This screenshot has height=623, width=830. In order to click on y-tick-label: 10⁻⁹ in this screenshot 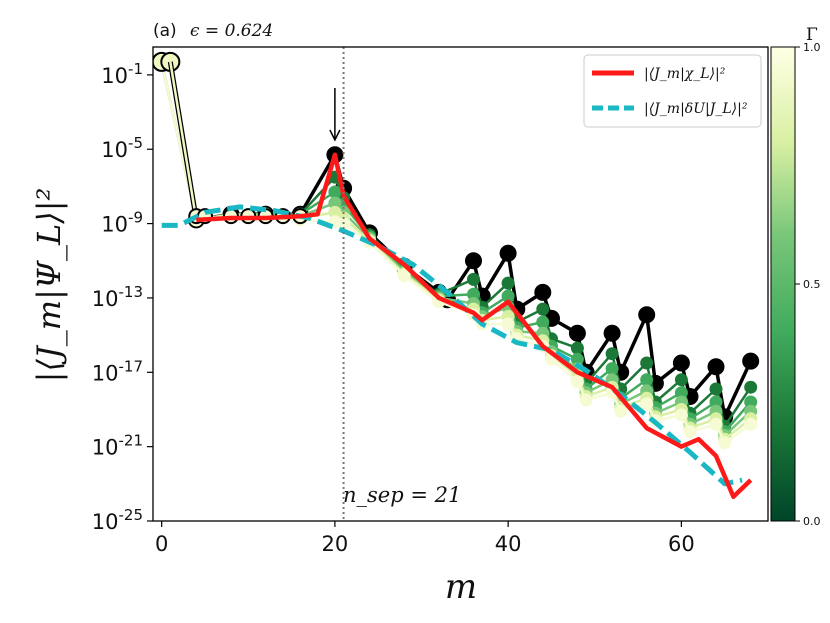, I will do `click(122, 223)`.